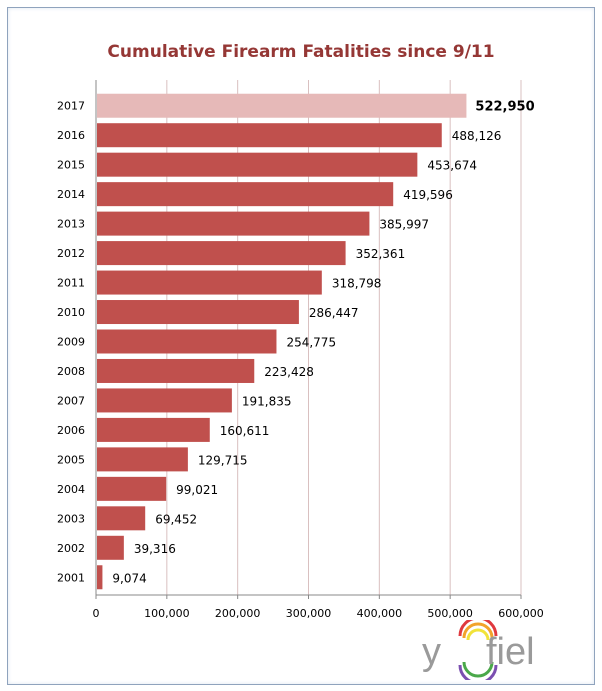 The height and width of the screenshot is (691, 602). What do you see at coordinates (452, 166) in the screenshot?
I see `data-label: 453,674` at bounding box center [452, 166].